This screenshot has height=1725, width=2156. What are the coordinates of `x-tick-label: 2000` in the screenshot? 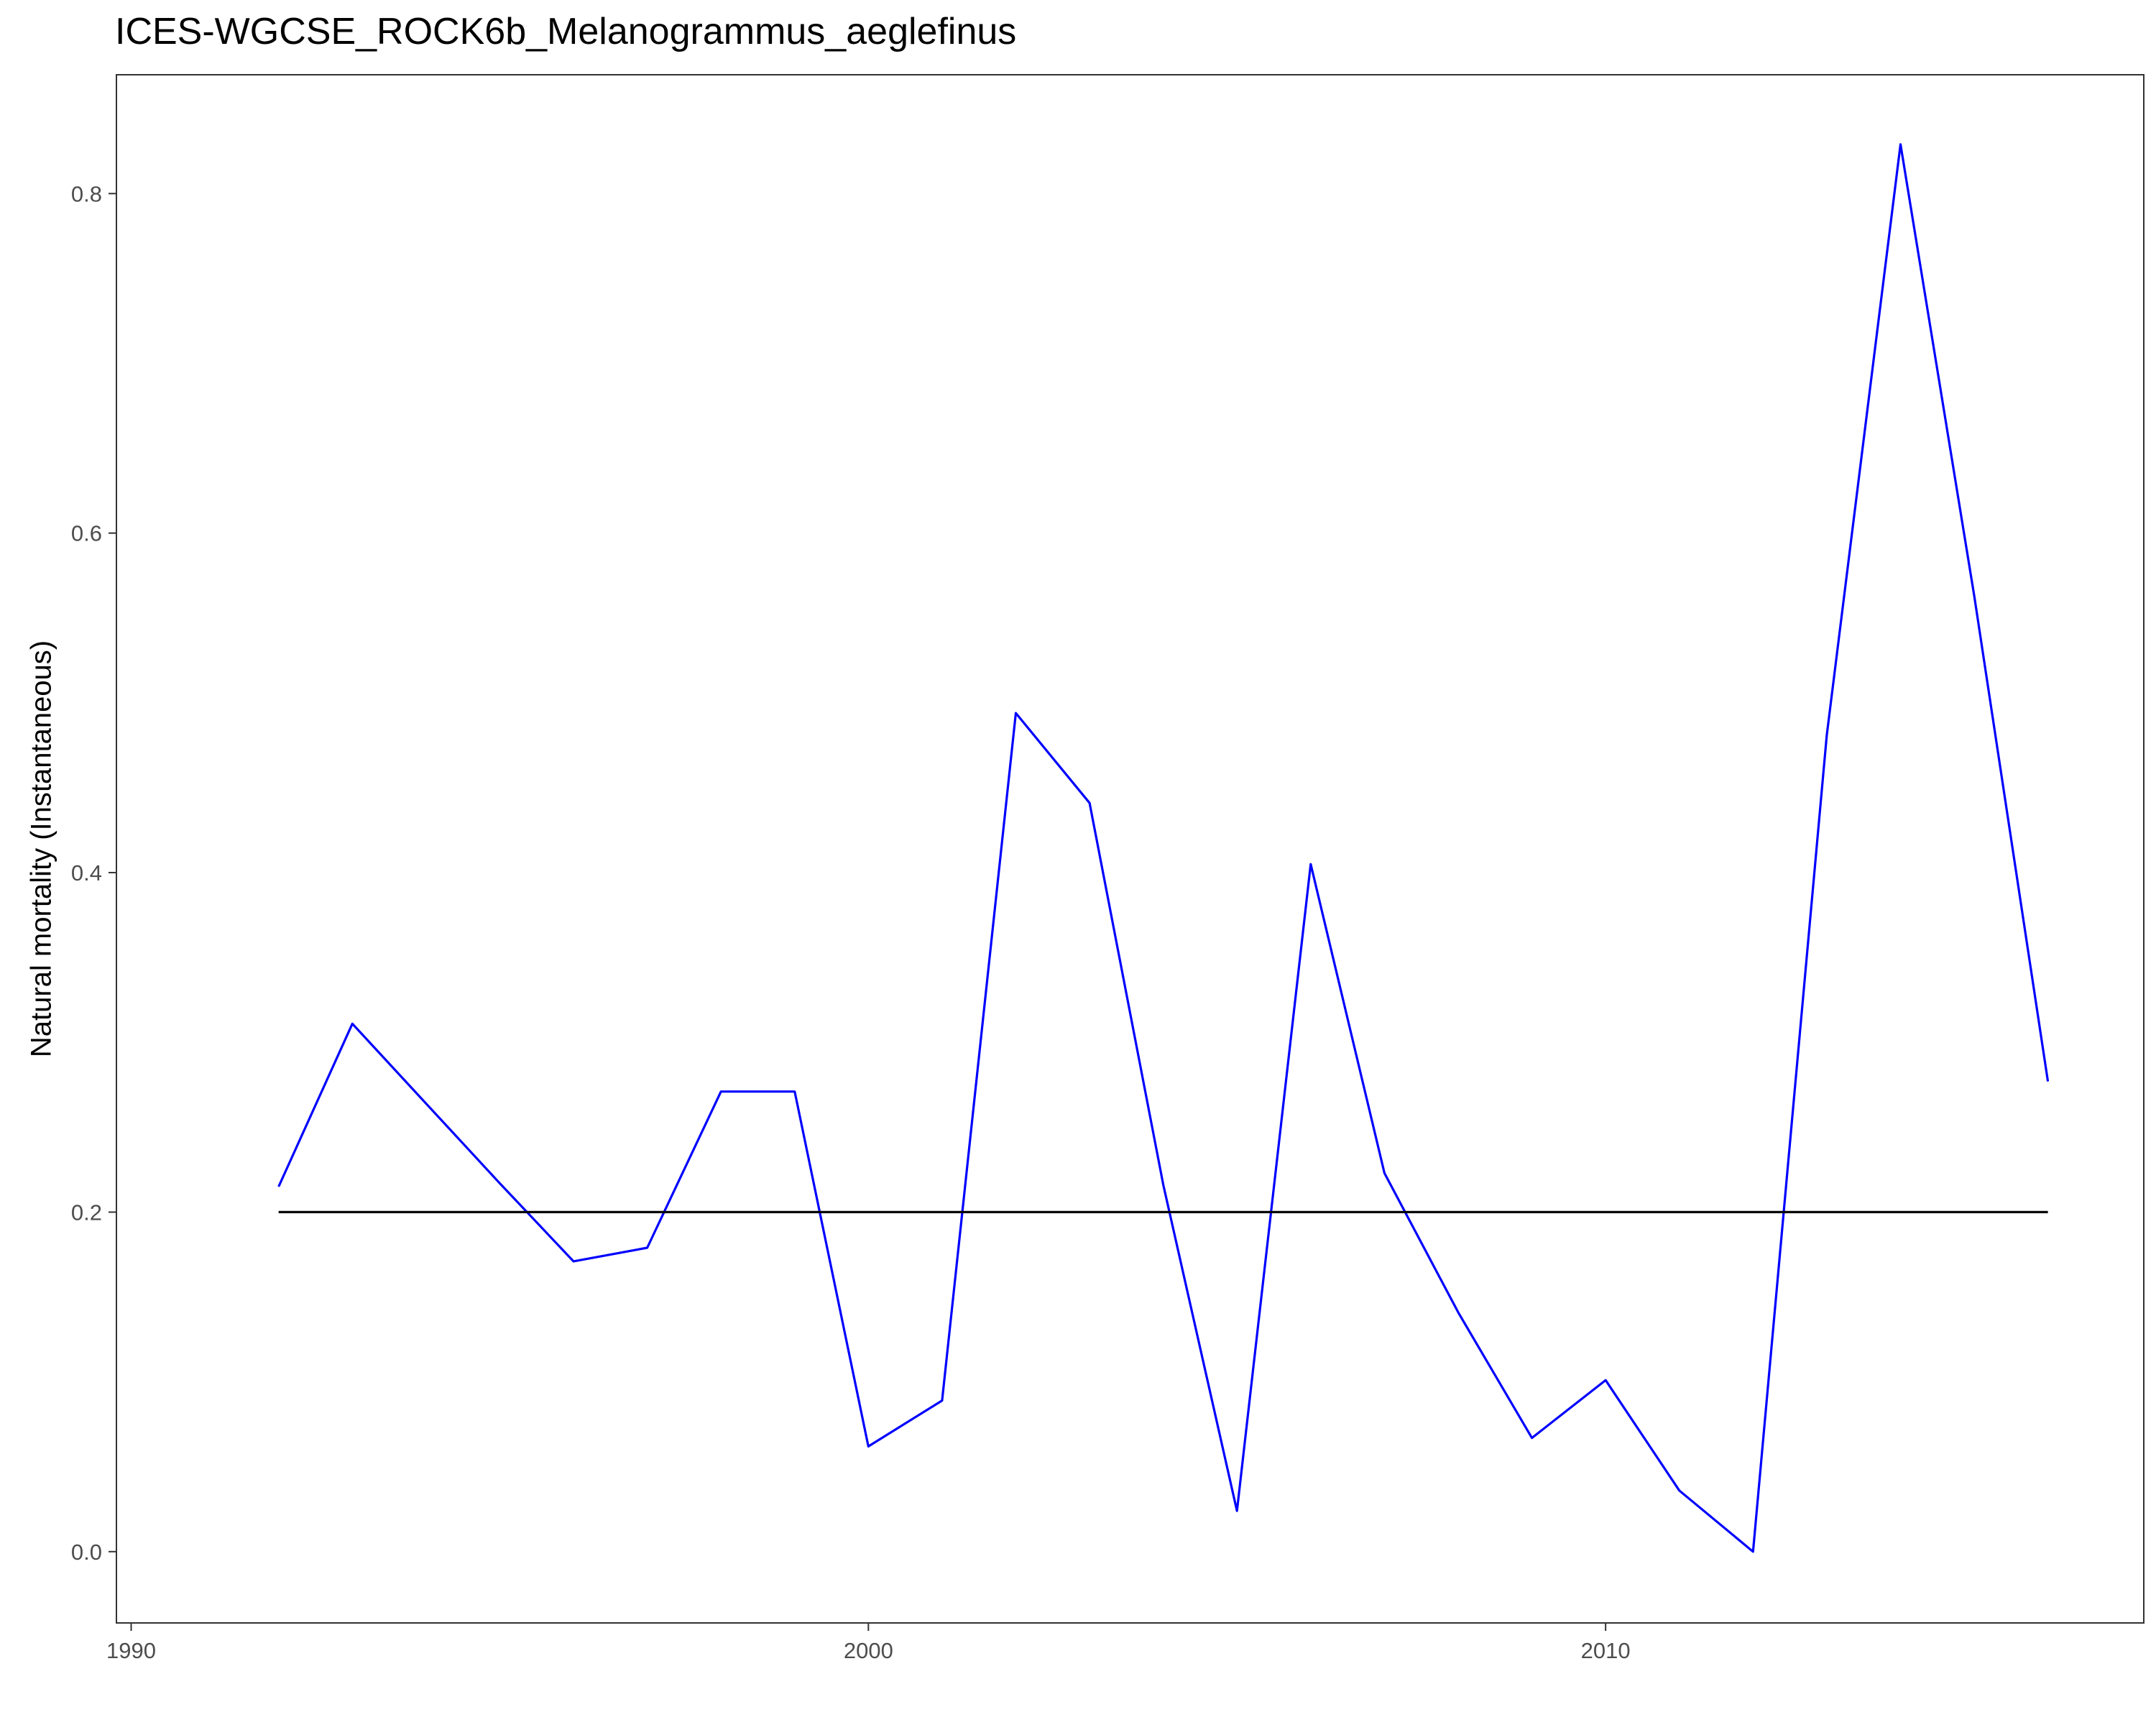 It's located at (868, 1650).